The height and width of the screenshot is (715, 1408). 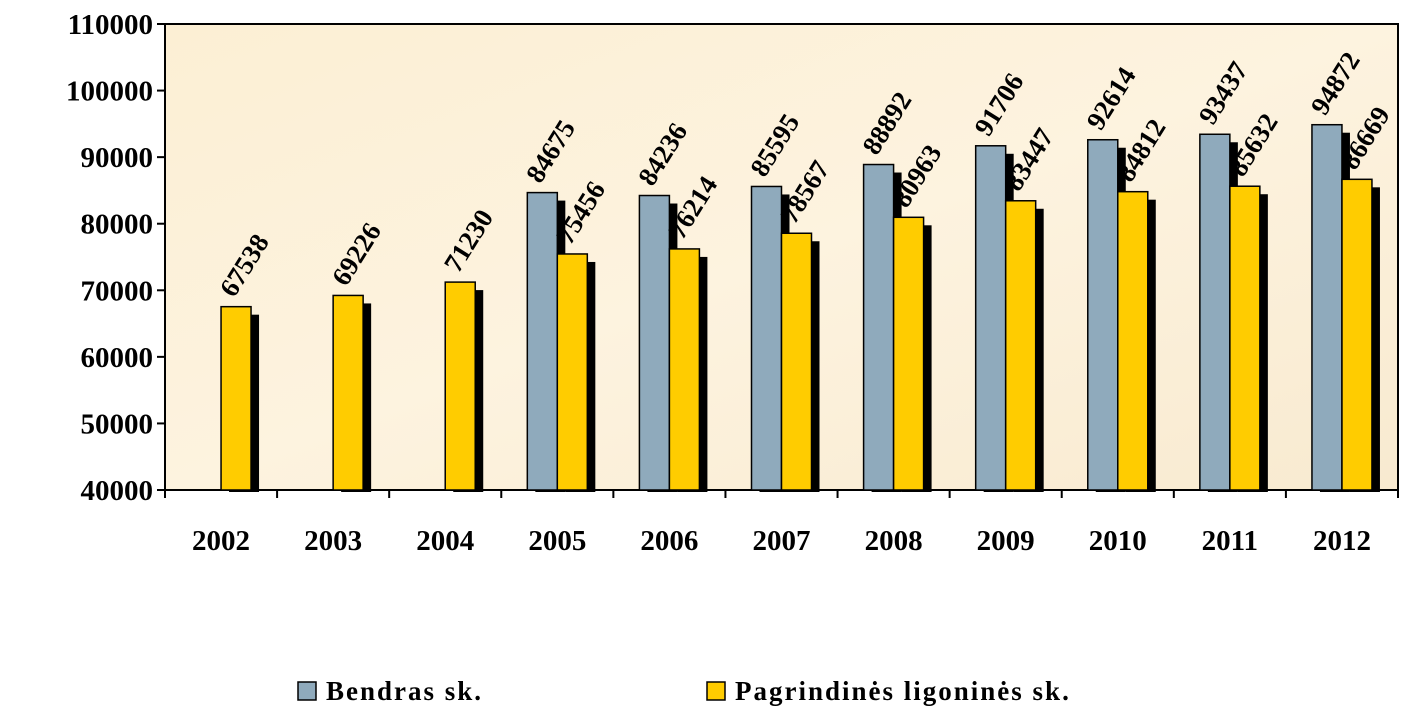 What do you see at coordinates (1006, 541) in the screenshot?
I see `x-tick-label: 2009` at bounding box center [1006, 541].